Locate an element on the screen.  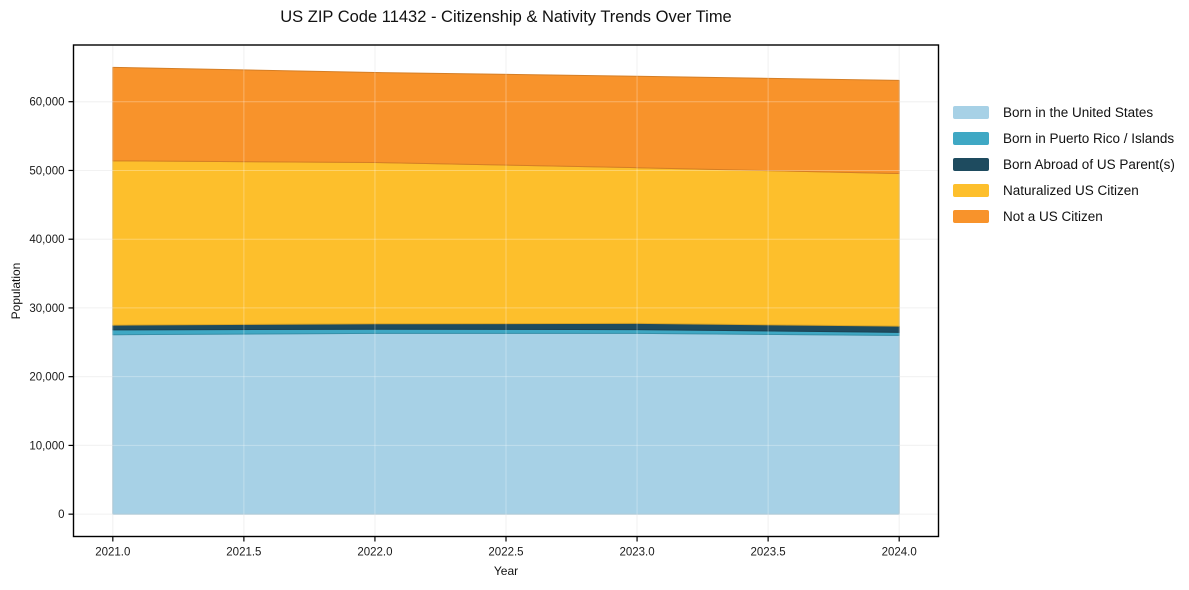
y-tick-label: 30,000 is located at coordinates (46, 309).